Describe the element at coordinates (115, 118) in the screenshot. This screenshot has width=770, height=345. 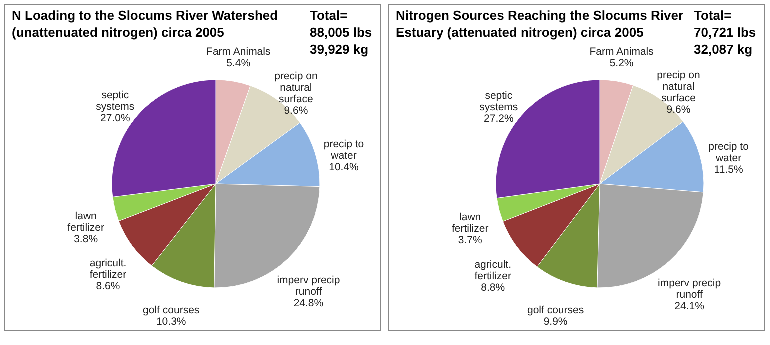
I see `data-label: 27.0%` at that location.